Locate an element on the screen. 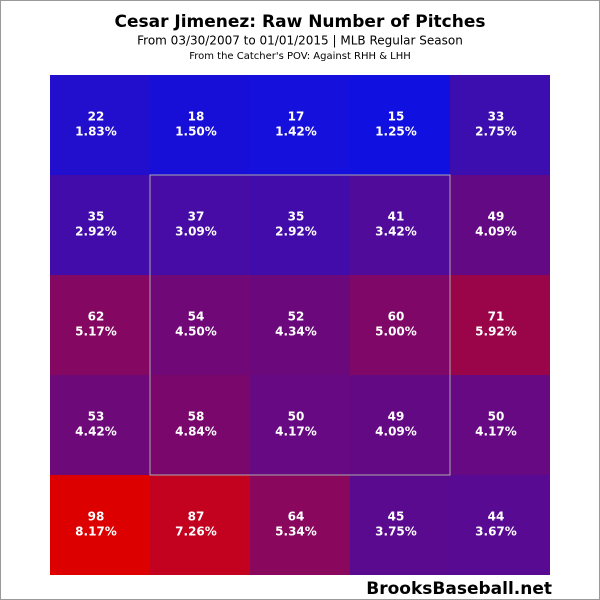  cell-percent: 3.75% is located at coordinates (396, 532).